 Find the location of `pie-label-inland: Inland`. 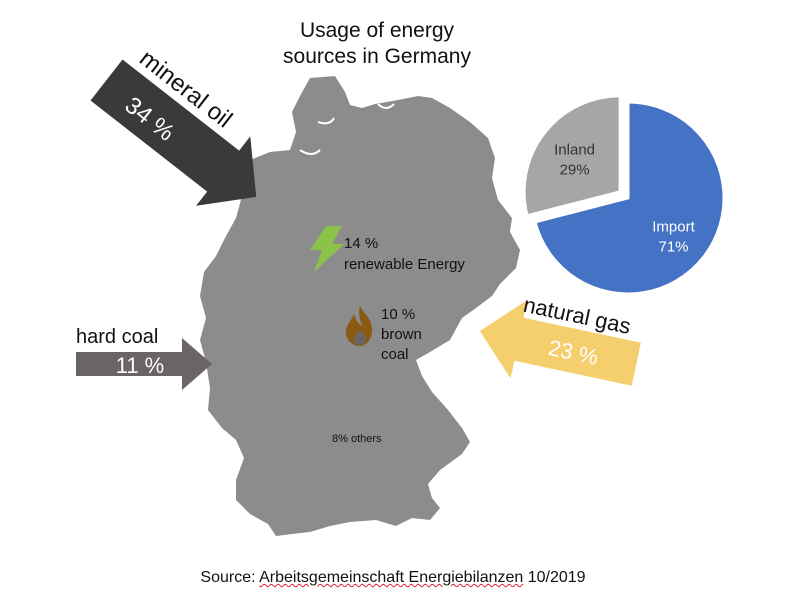

pie-label-inland: Inland is located at coordinates (574, 150).